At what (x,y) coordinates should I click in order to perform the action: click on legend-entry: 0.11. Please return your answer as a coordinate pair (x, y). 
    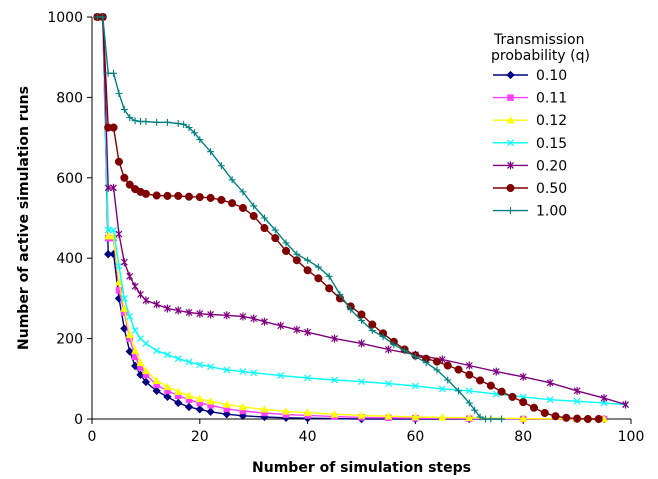
    Looking at the image, I should click on (530, 99).